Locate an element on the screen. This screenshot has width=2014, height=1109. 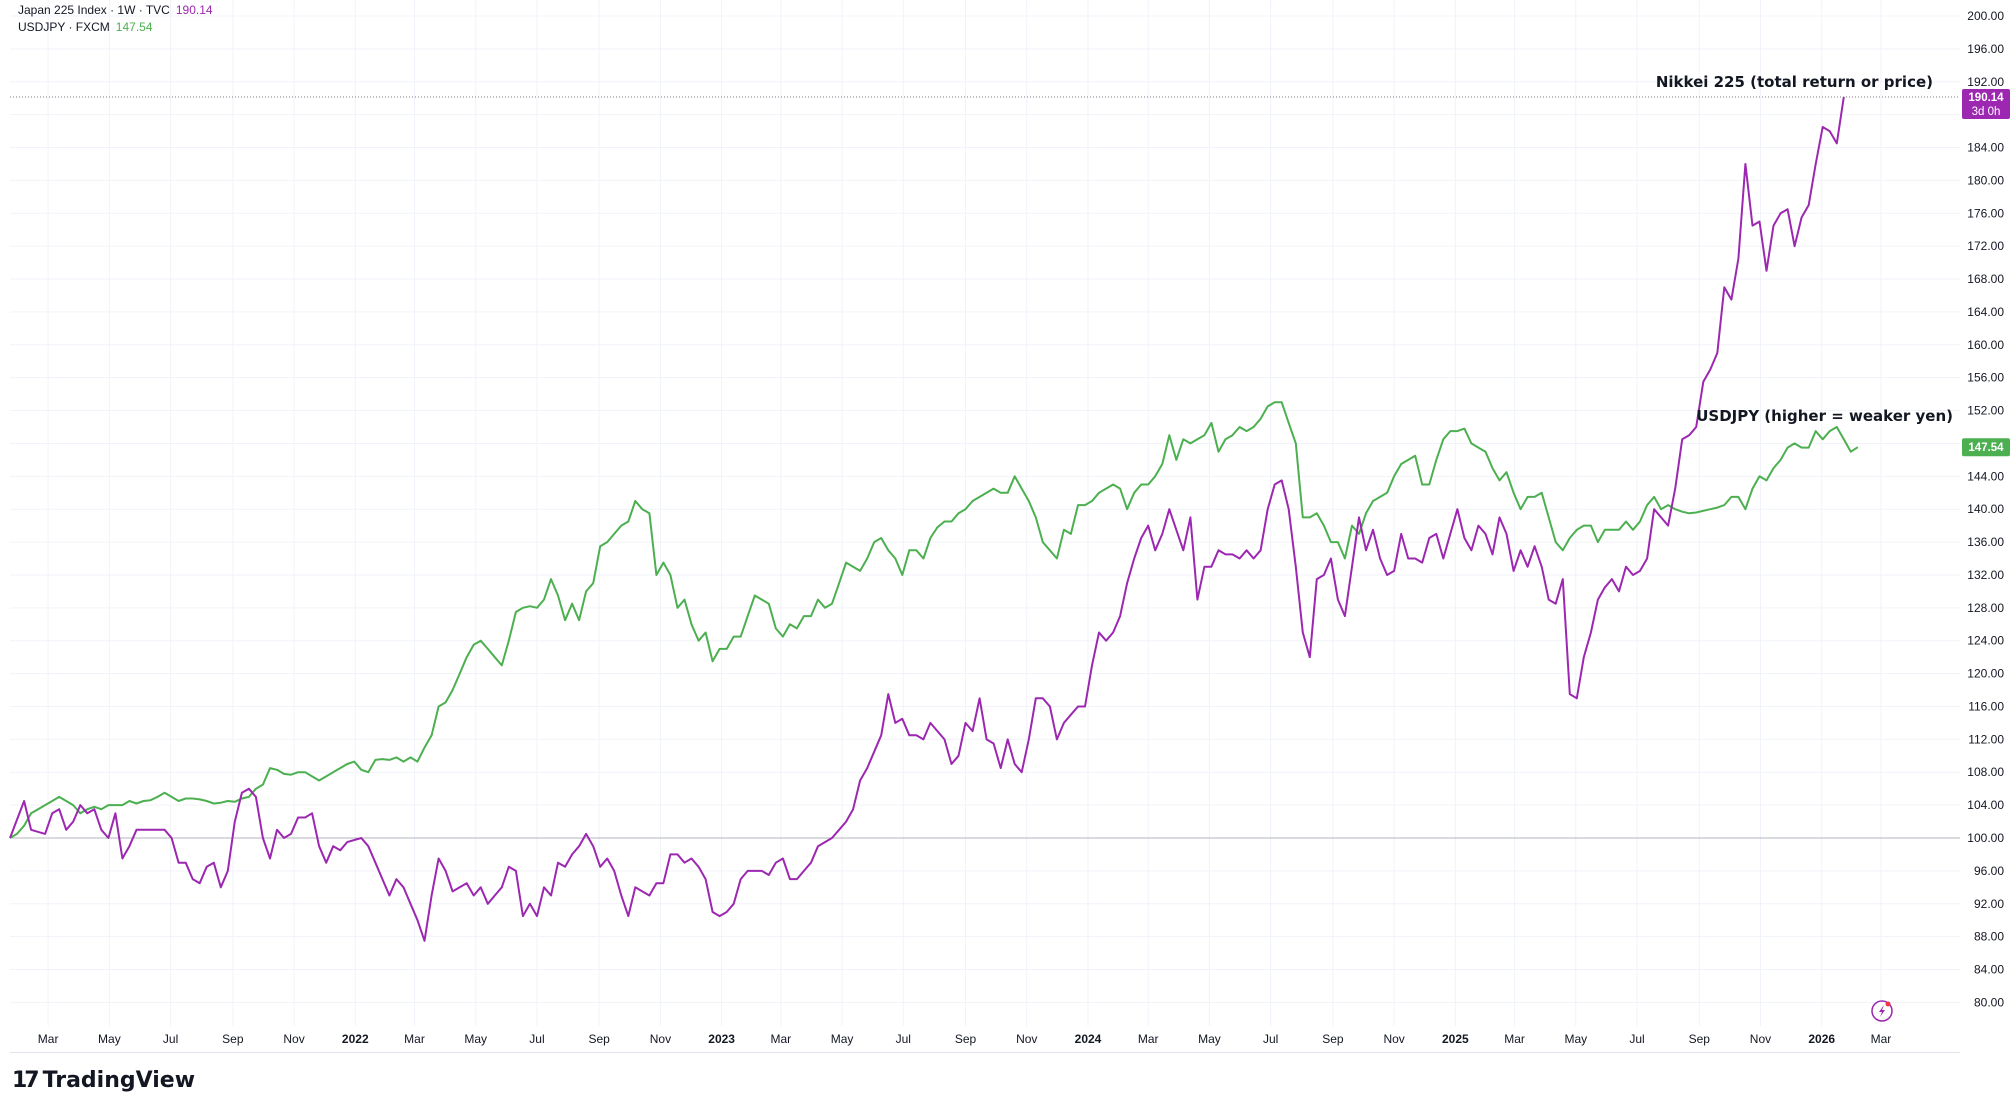
y-tick-label: 196.00 is located at coordinates (1985, 49).